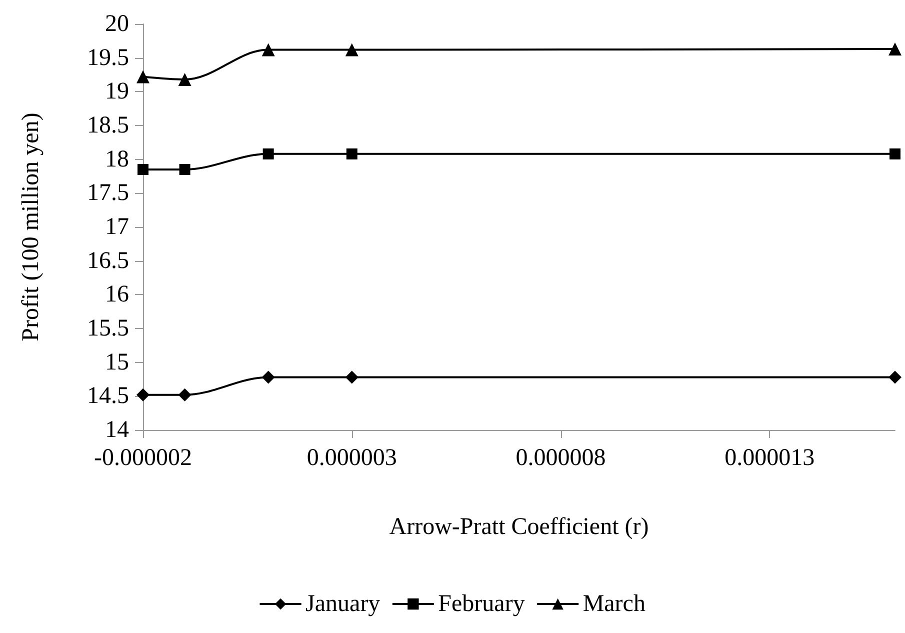 The image size is (905, 633). I want to click on y-tick-label: 17.5, so click(108, 193).